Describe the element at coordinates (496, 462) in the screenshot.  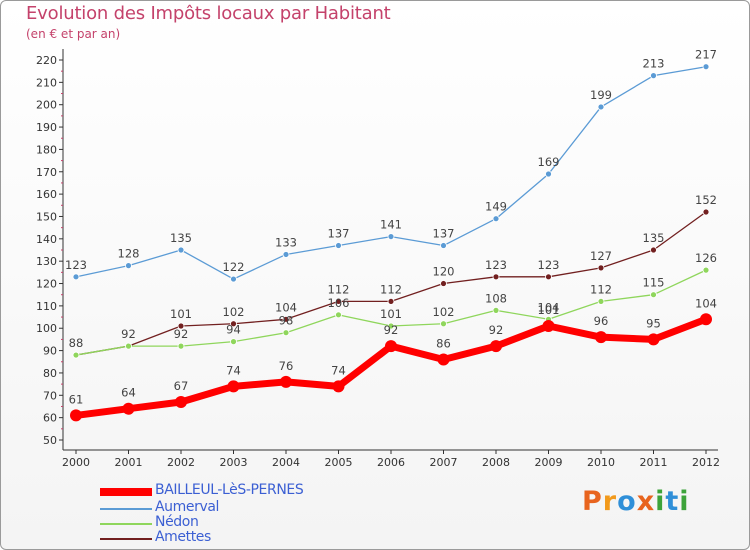
I see `x-tick-label: 2008` at that location.